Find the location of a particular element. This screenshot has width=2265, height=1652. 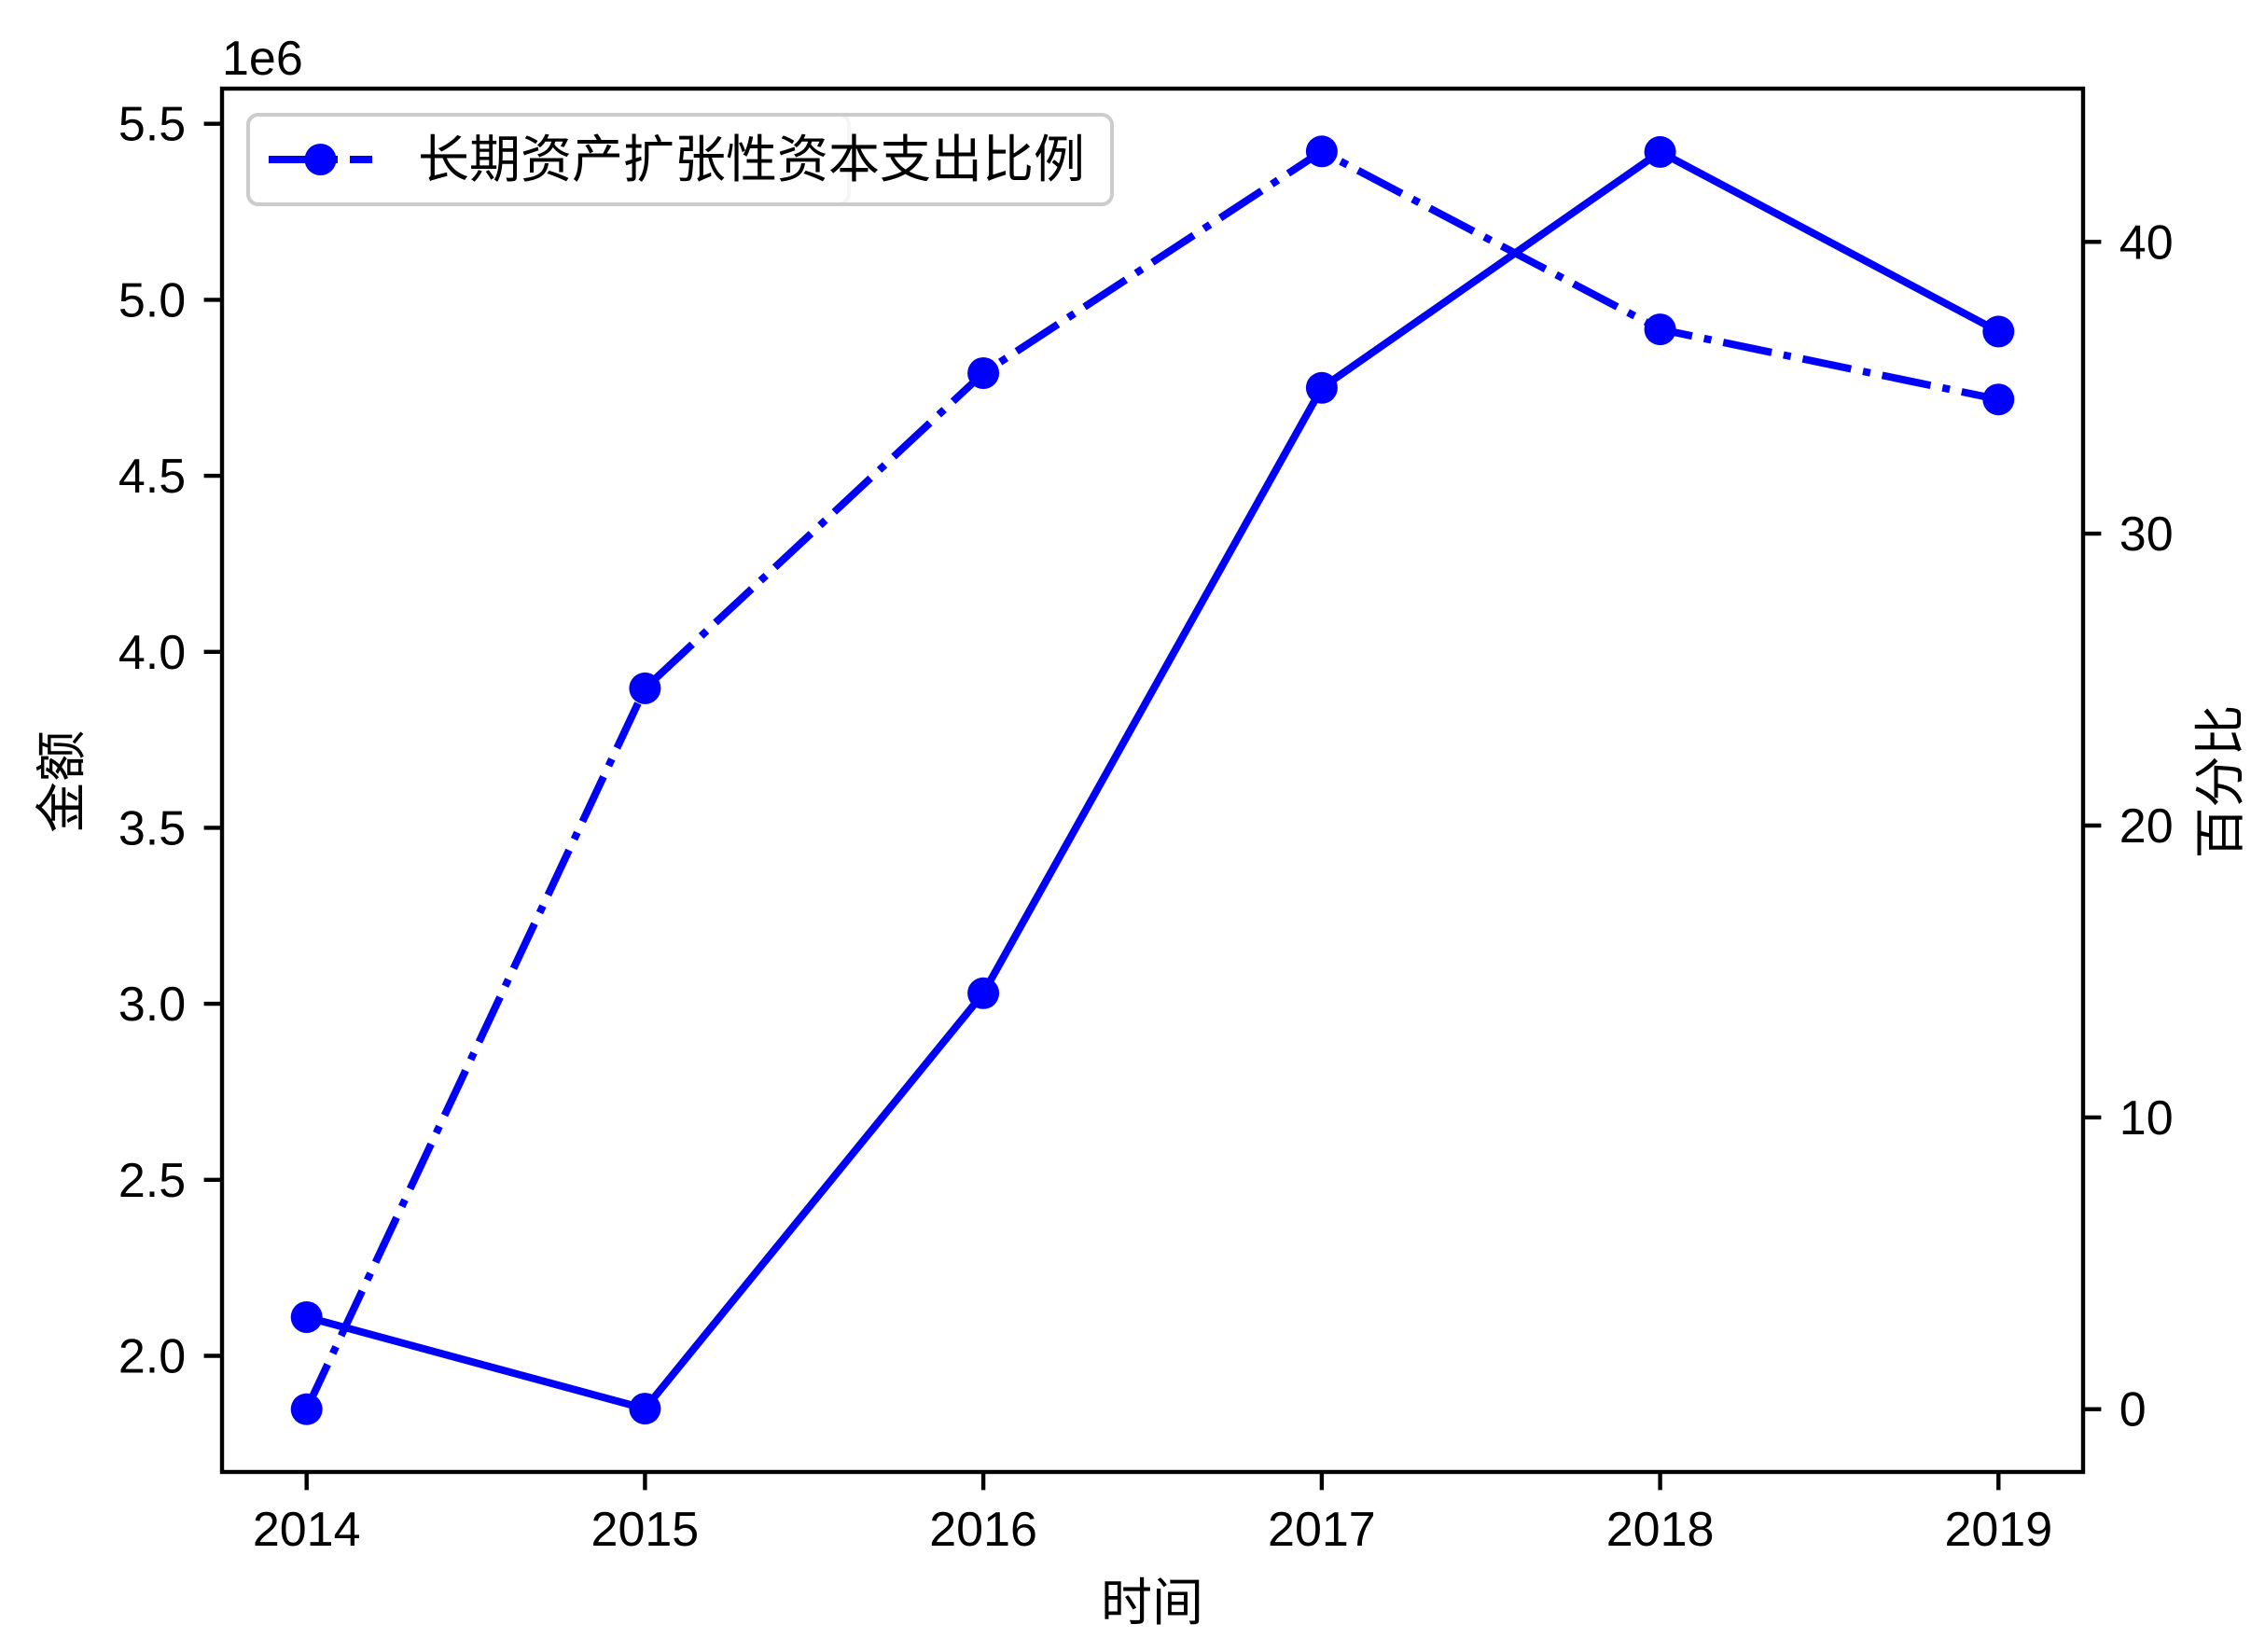

right-y-tick-label: 30 is located at coordinates (2146, 534).